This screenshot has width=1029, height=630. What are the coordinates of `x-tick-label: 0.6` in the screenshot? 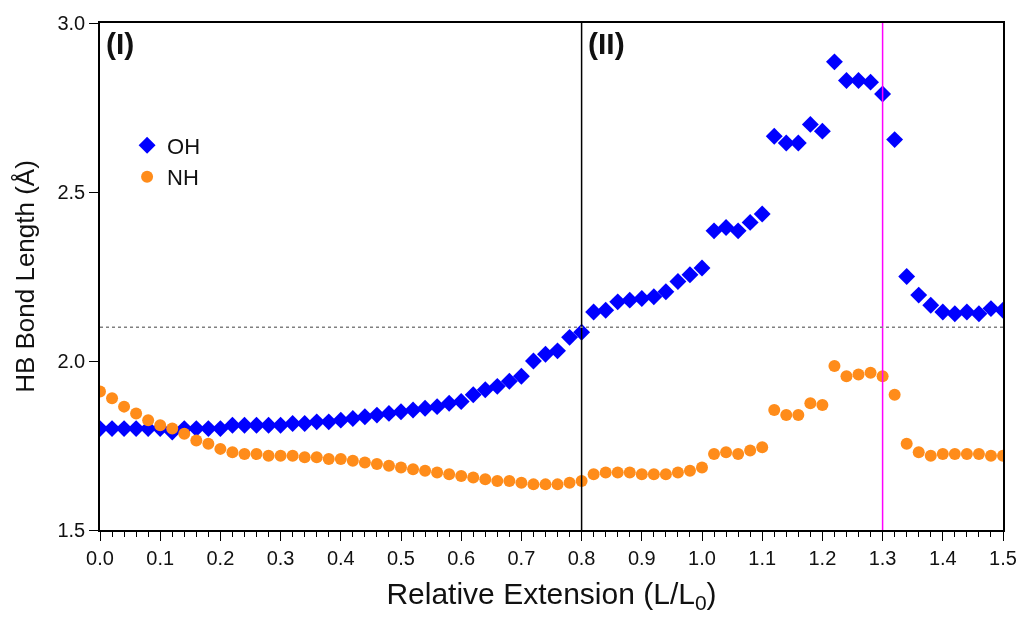 It's located at (461, 557).